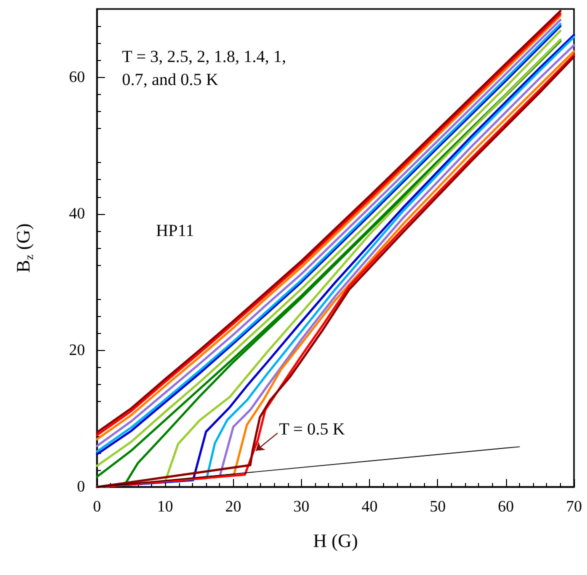  I want to click on annotation: T = 3, 2.5, 2, 1.8, 1.4, 1, 0.7, and 0.5 K, so click(206, 68).